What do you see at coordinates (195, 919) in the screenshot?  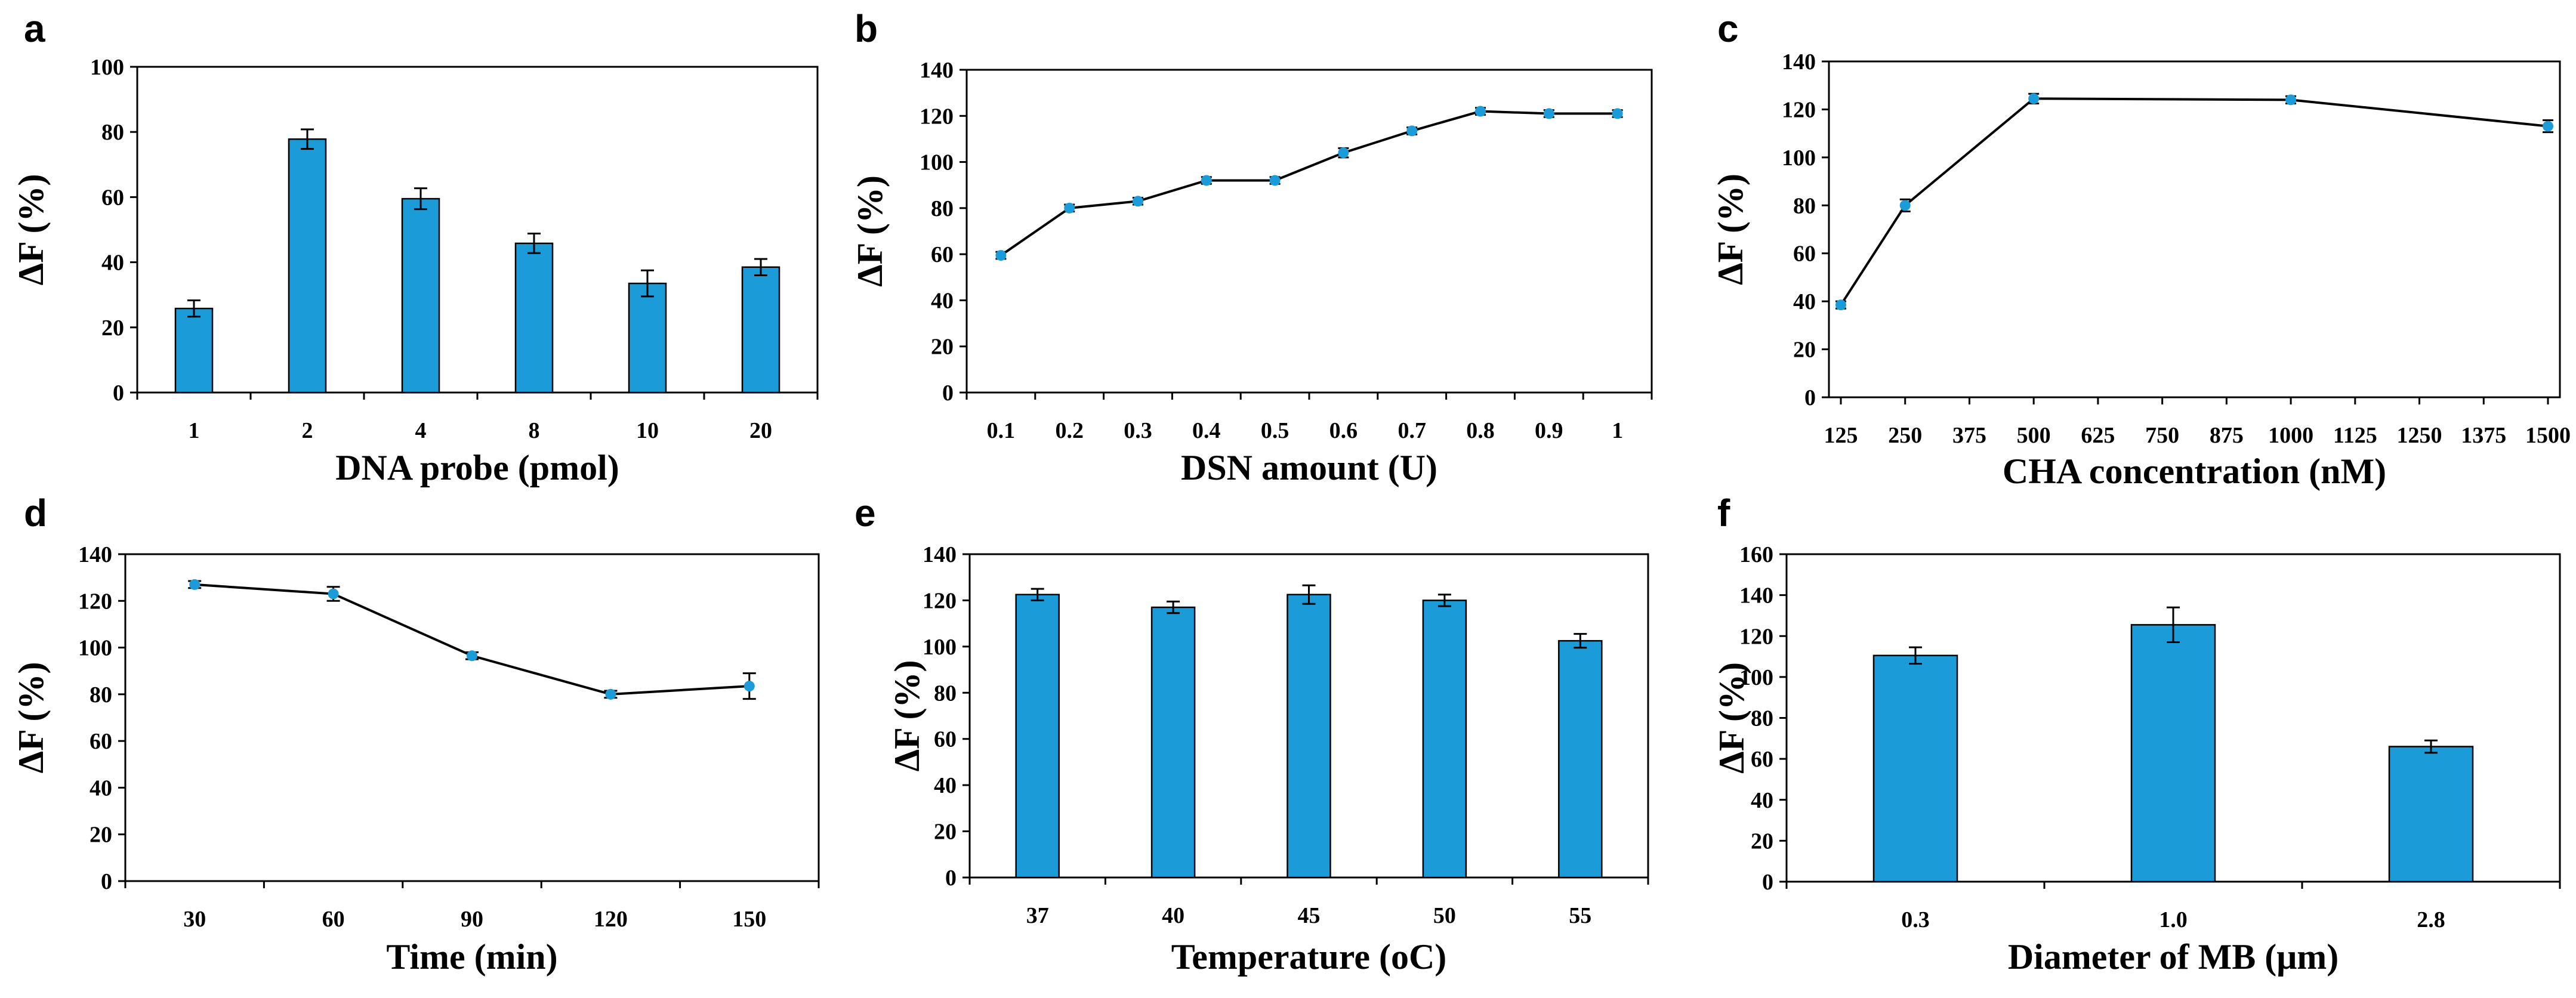 I see `x-tick-label: 30` at bounding box center [195, 919].